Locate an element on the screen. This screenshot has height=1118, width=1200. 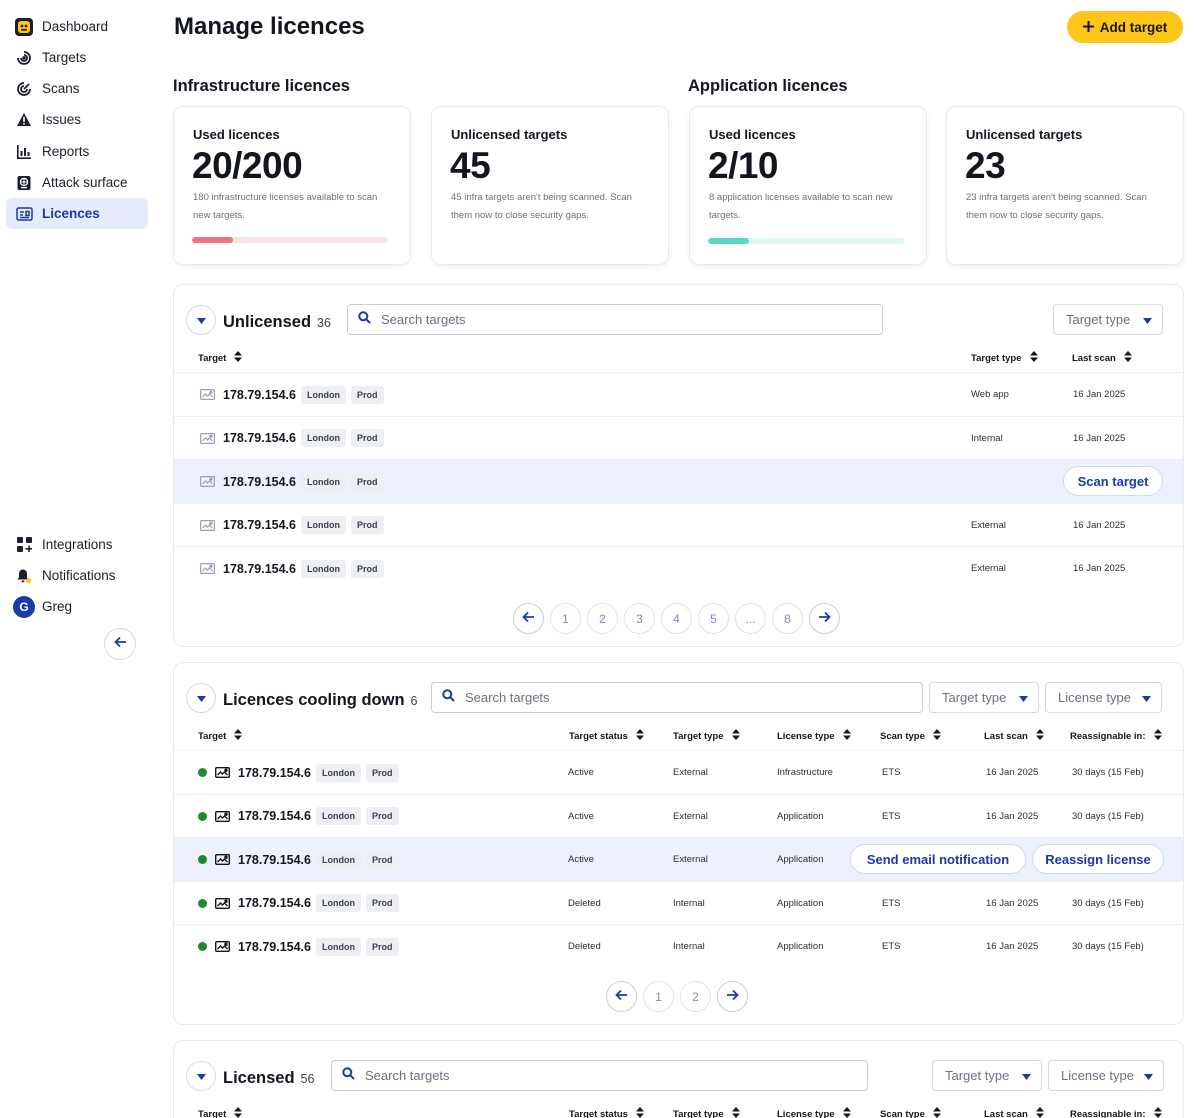
target-icon is located at coordinates (24, 58).